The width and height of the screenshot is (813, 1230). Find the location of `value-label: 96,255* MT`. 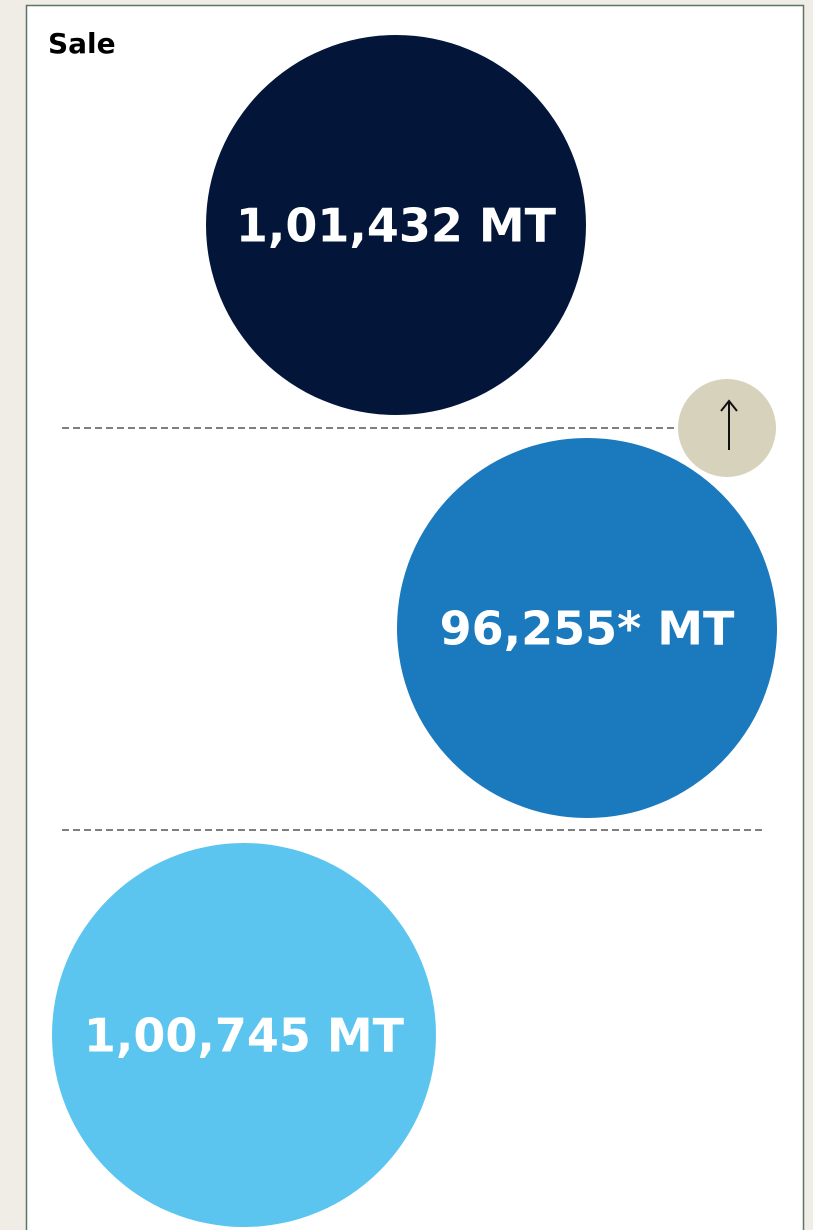

value-label: 96,255* MT is located at coordinates (587, 629).